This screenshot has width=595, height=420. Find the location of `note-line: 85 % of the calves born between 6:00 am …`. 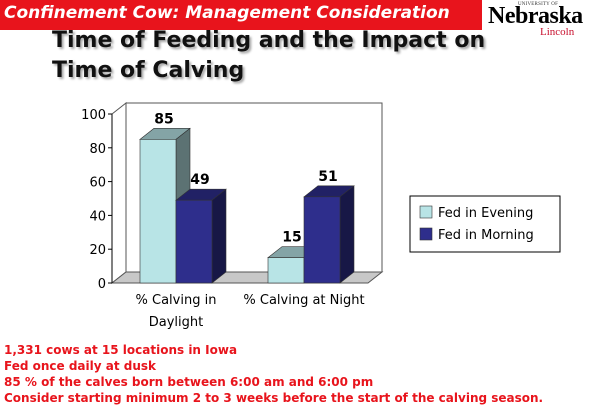

note-line: 85 % of the calves born between 6:00 am … is located at coordinates (189, 382).